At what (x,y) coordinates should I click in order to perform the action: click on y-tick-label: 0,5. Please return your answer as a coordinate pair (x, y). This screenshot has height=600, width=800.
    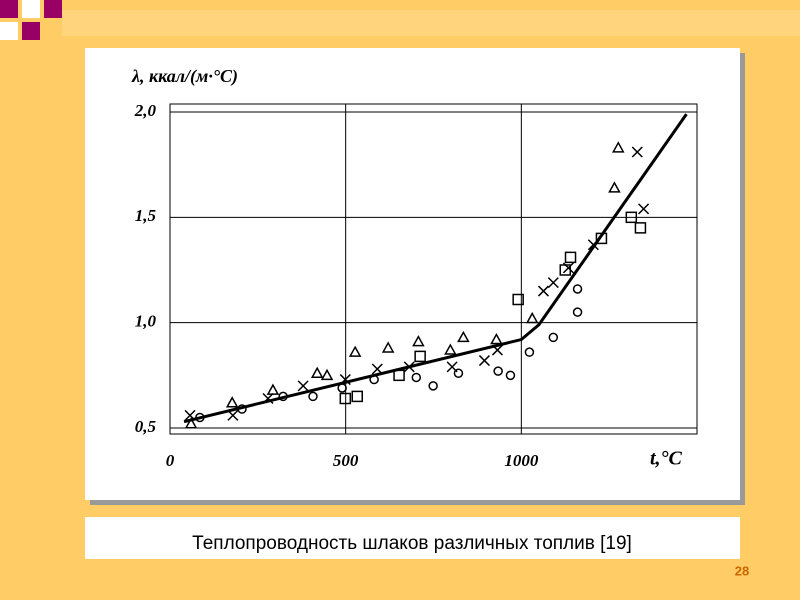
    Looking at the image, I should click on (146, 426).